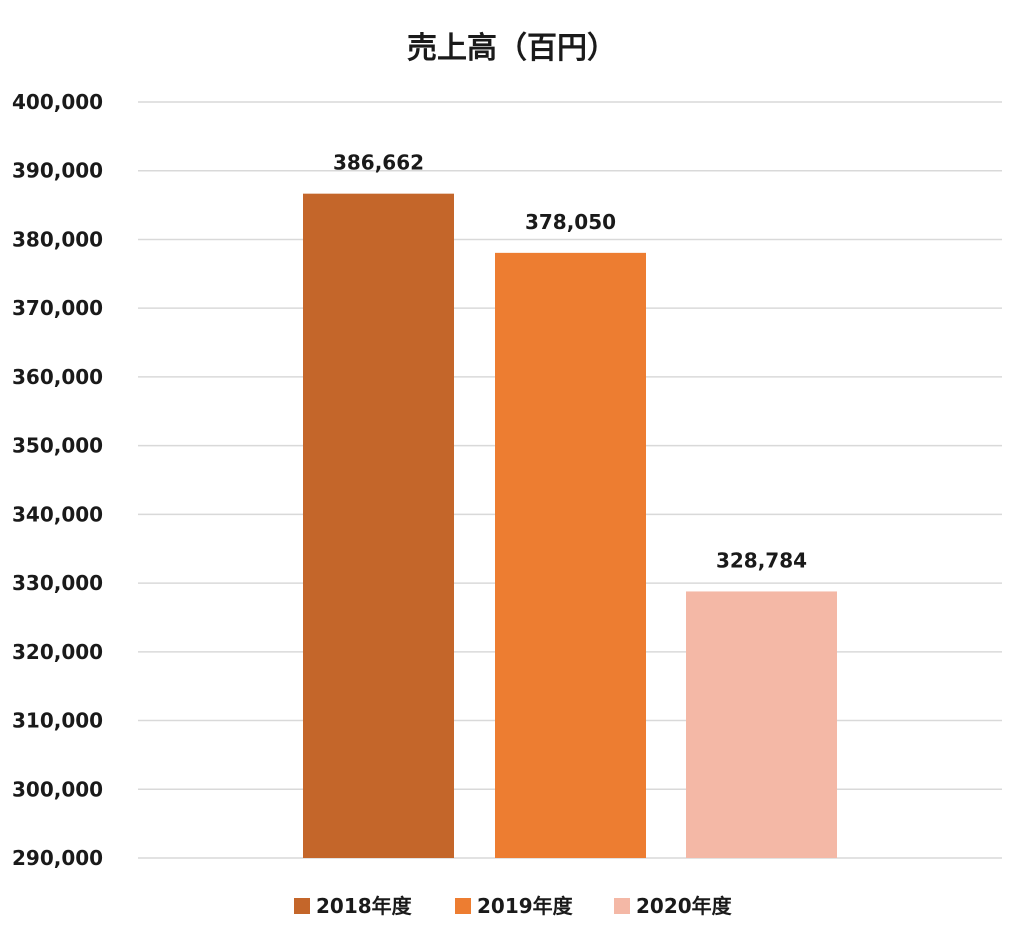 Image resolution: width=1024 pixels, height=942 pixels. Describe the element at coordinates (57, 446) in the screenshot. I see `y-tick-label: 350,000` at that location.